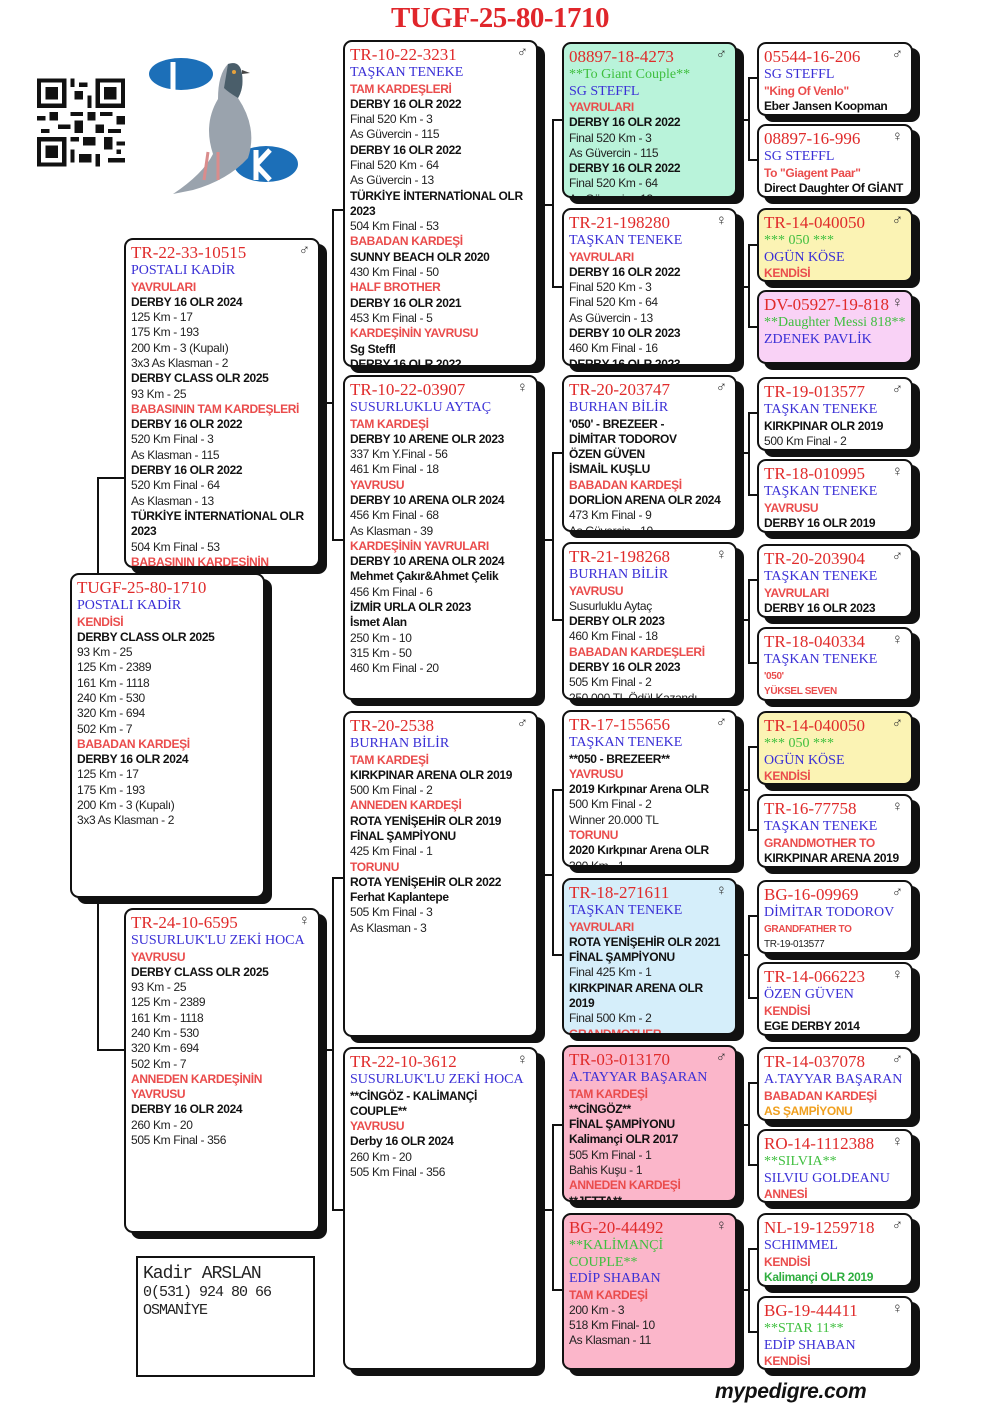 This screenshot has height=1409, width=1000. I want to click on performance-line: Kalimançi OLR 2017, so click(624, 1139).